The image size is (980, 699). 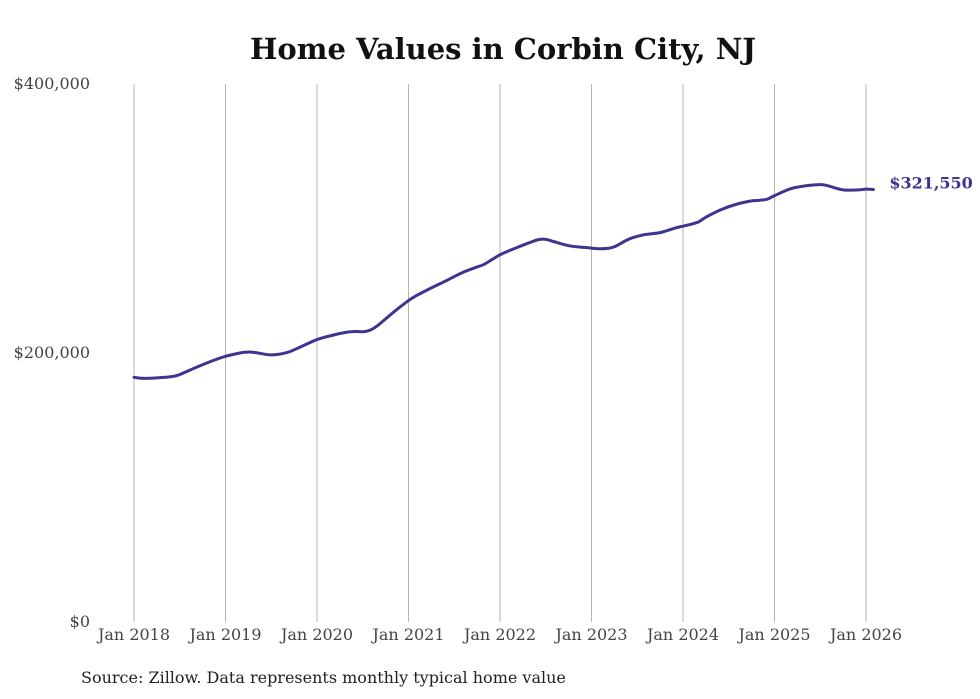 What do you see at coordinates (773, 634) in the screenshot?
I see `x-tick-label: Jan 2025` at bounding box center [773, 634].